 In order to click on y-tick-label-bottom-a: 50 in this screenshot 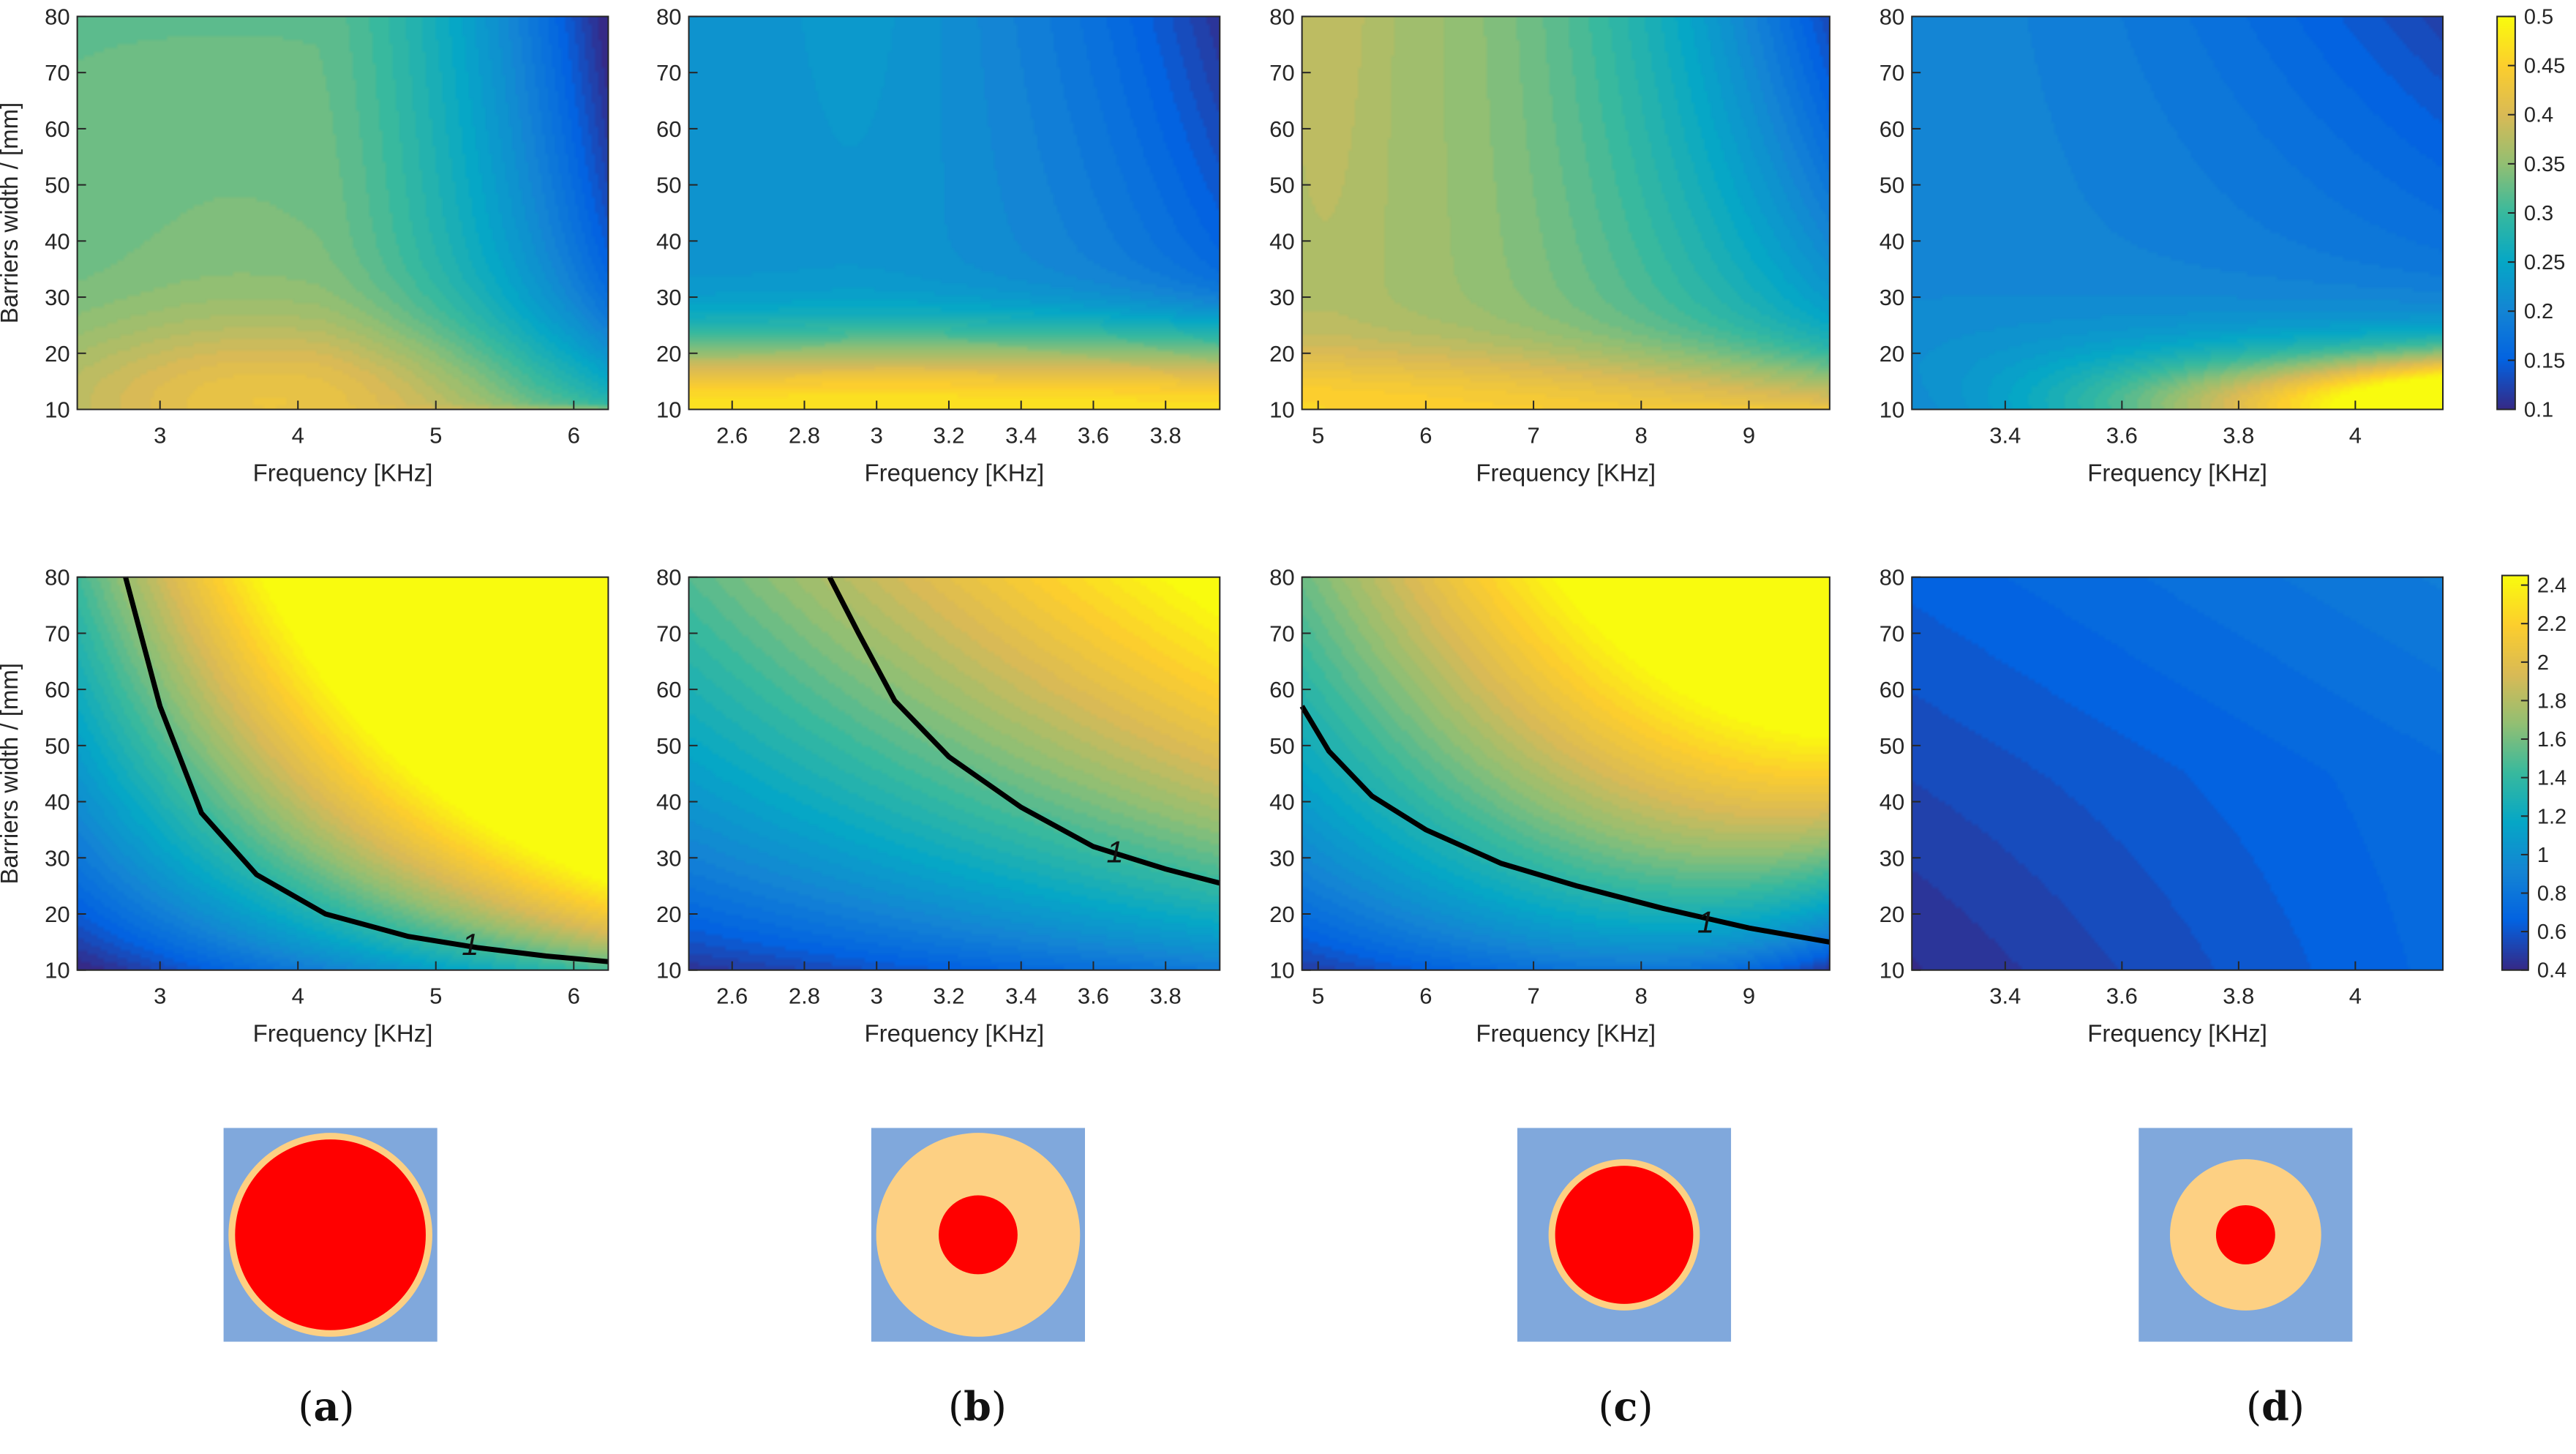, I will do `click(57, 746)`.